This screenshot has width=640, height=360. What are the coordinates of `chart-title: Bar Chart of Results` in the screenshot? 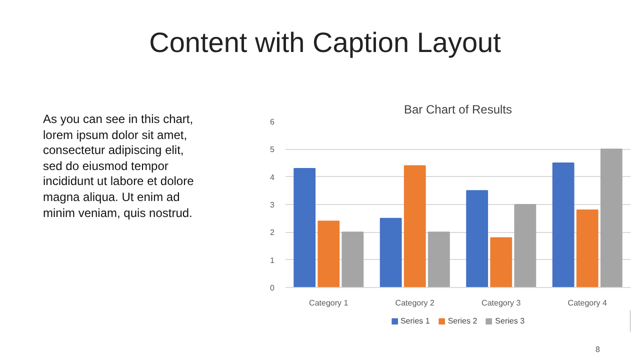 It's located at (458, 109).